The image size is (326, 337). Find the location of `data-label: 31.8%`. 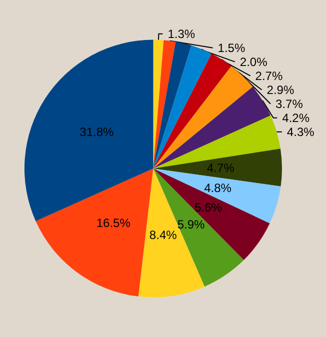

data-label: 31.8% is located at coordinates (97, 131).